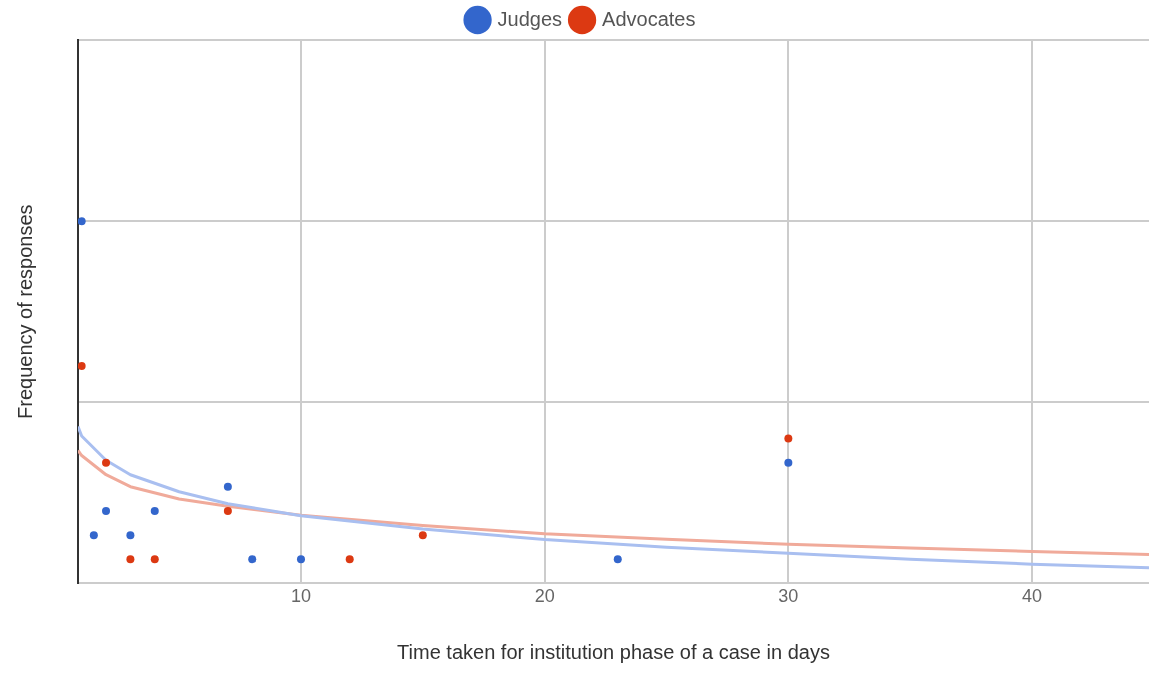 This screenshot has width=1153, height=679. Describe the element at coordinates (300, 596) in the screenshot. I see `x-tick-label: 10` at that location.